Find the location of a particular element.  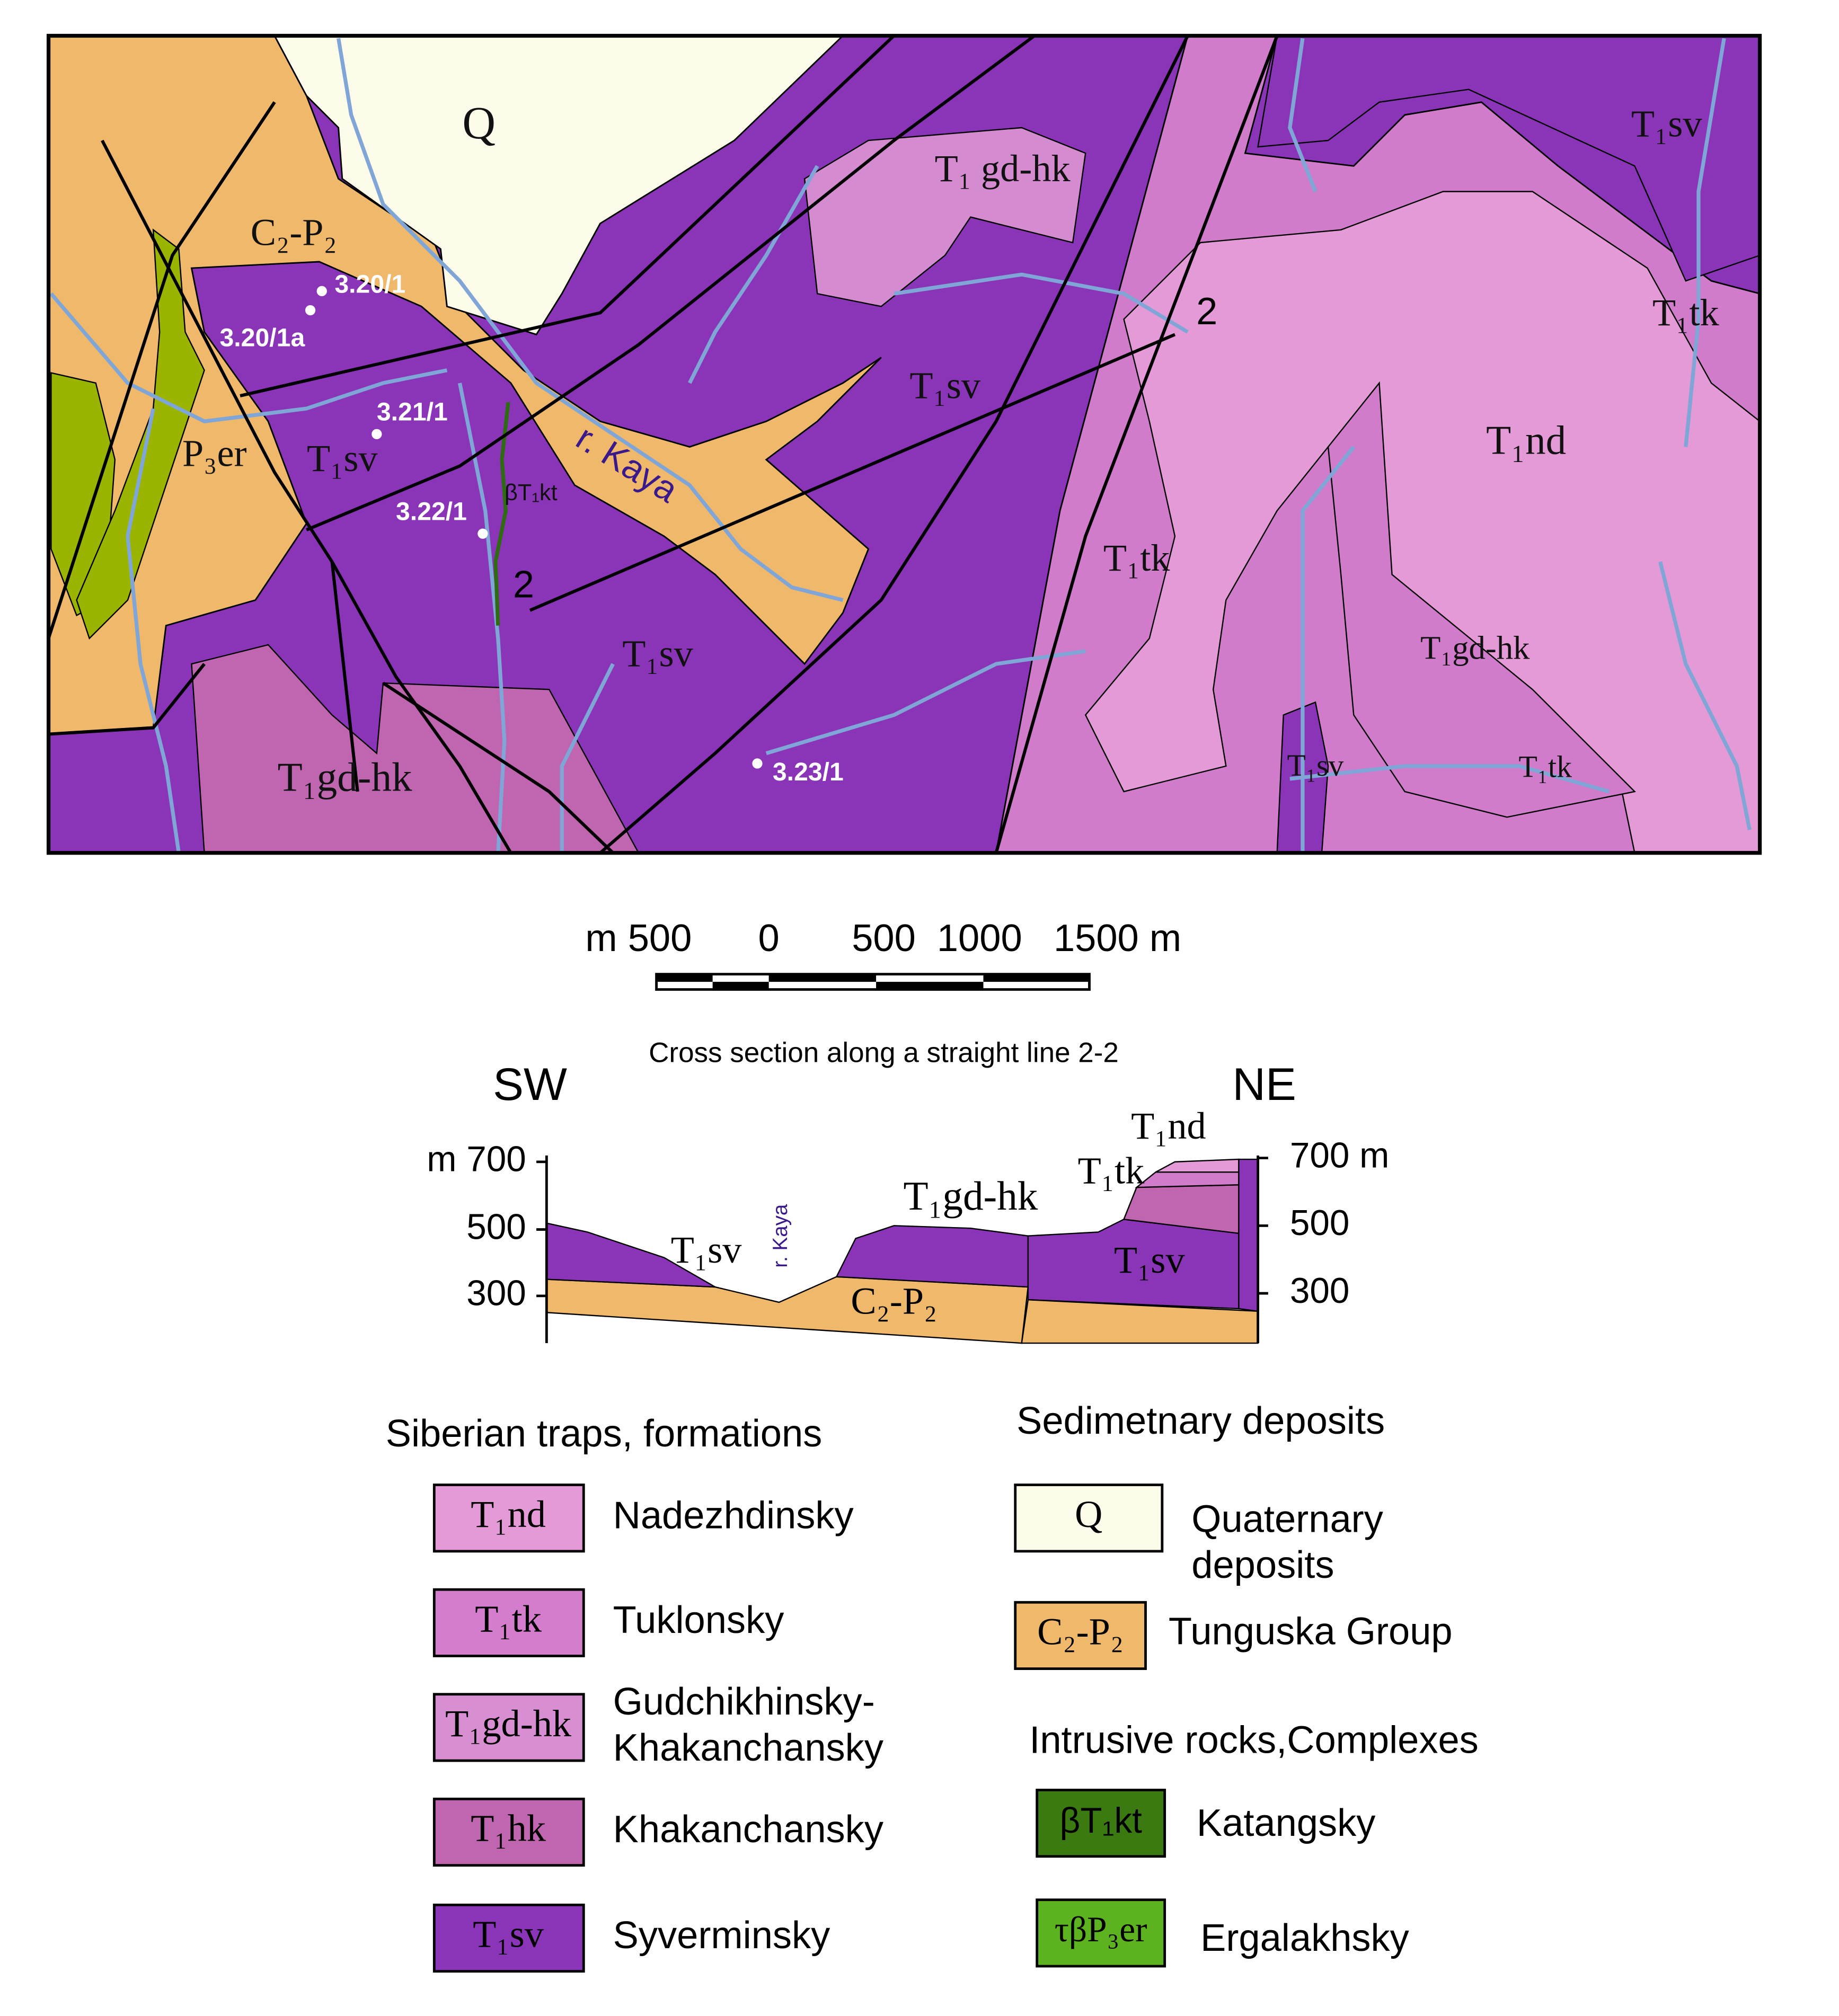

legend-name: deposits is located at coordinates (1262, 1565).